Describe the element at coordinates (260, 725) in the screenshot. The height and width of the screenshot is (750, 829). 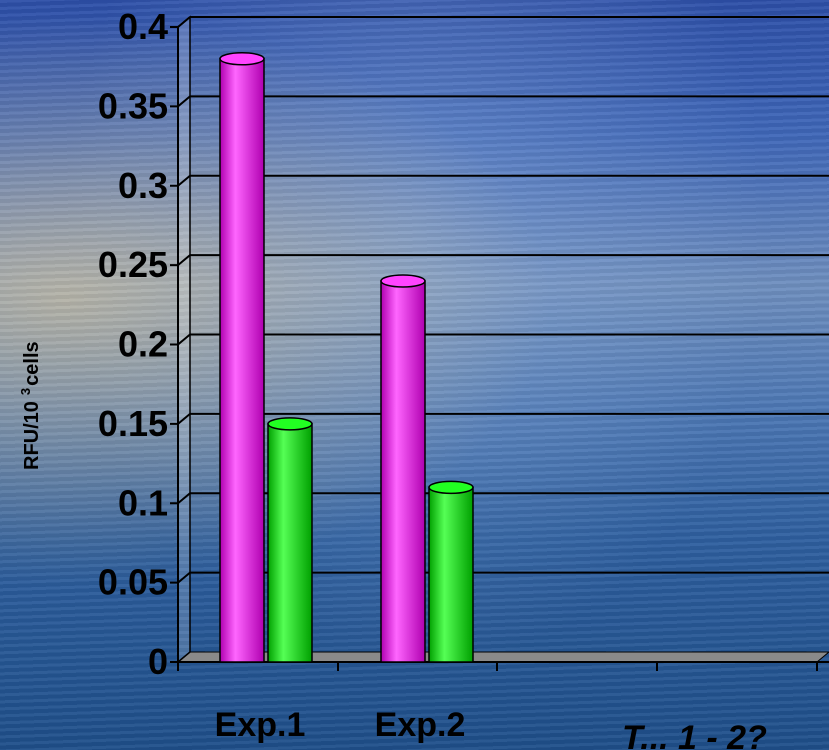
I see `x-category-label: Exp.1` at that location.